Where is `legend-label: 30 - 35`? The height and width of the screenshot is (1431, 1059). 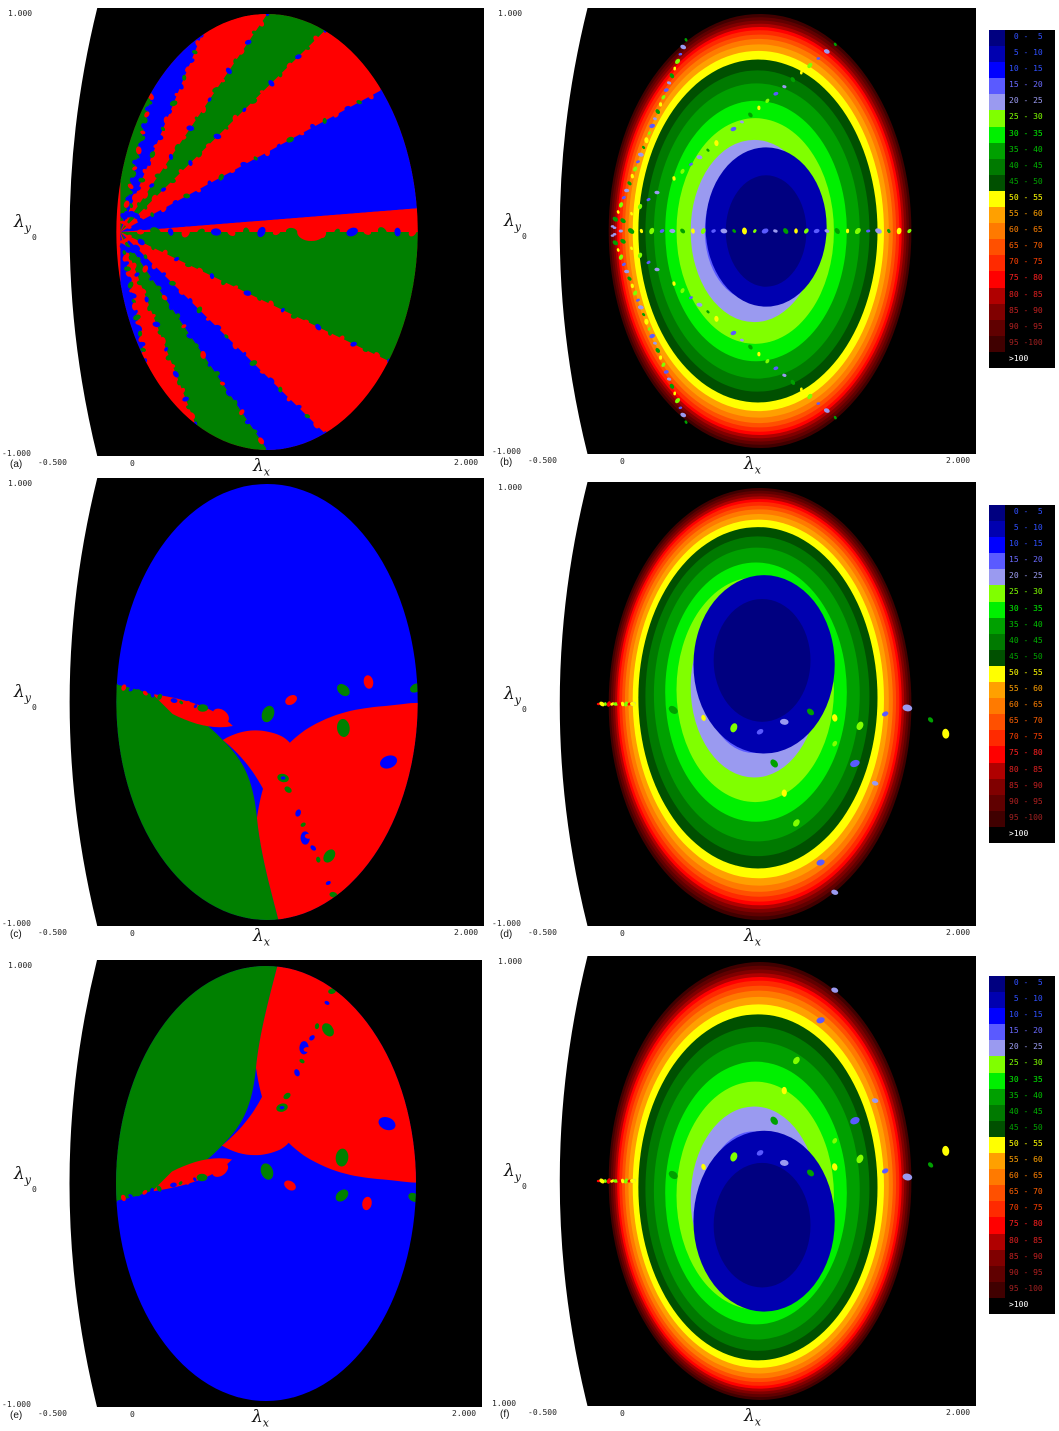
legend-label: 30 - 35 is located at coordinates (1026, 133).